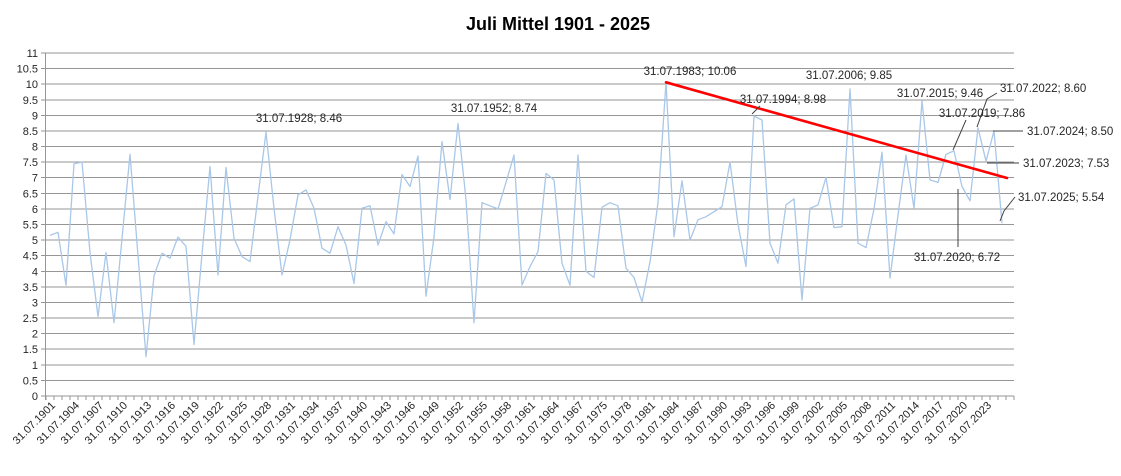  I want to click on y-axis-tick-label: 4.5, so click(30, 257).